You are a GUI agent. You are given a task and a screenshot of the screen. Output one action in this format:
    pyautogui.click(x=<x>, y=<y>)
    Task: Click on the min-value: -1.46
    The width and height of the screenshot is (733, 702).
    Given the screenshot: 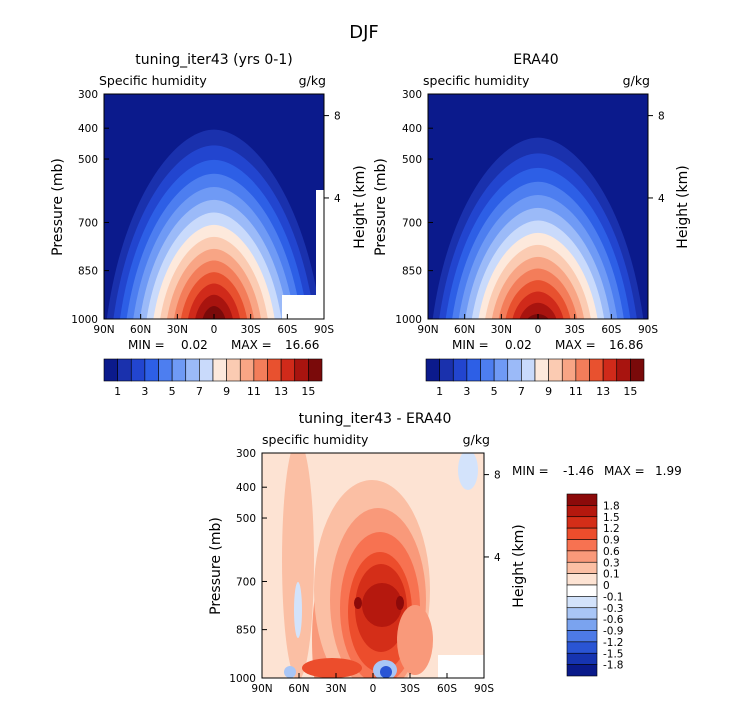 What is the action you would take?
    pyautogui.click(x=578, y=471)
    